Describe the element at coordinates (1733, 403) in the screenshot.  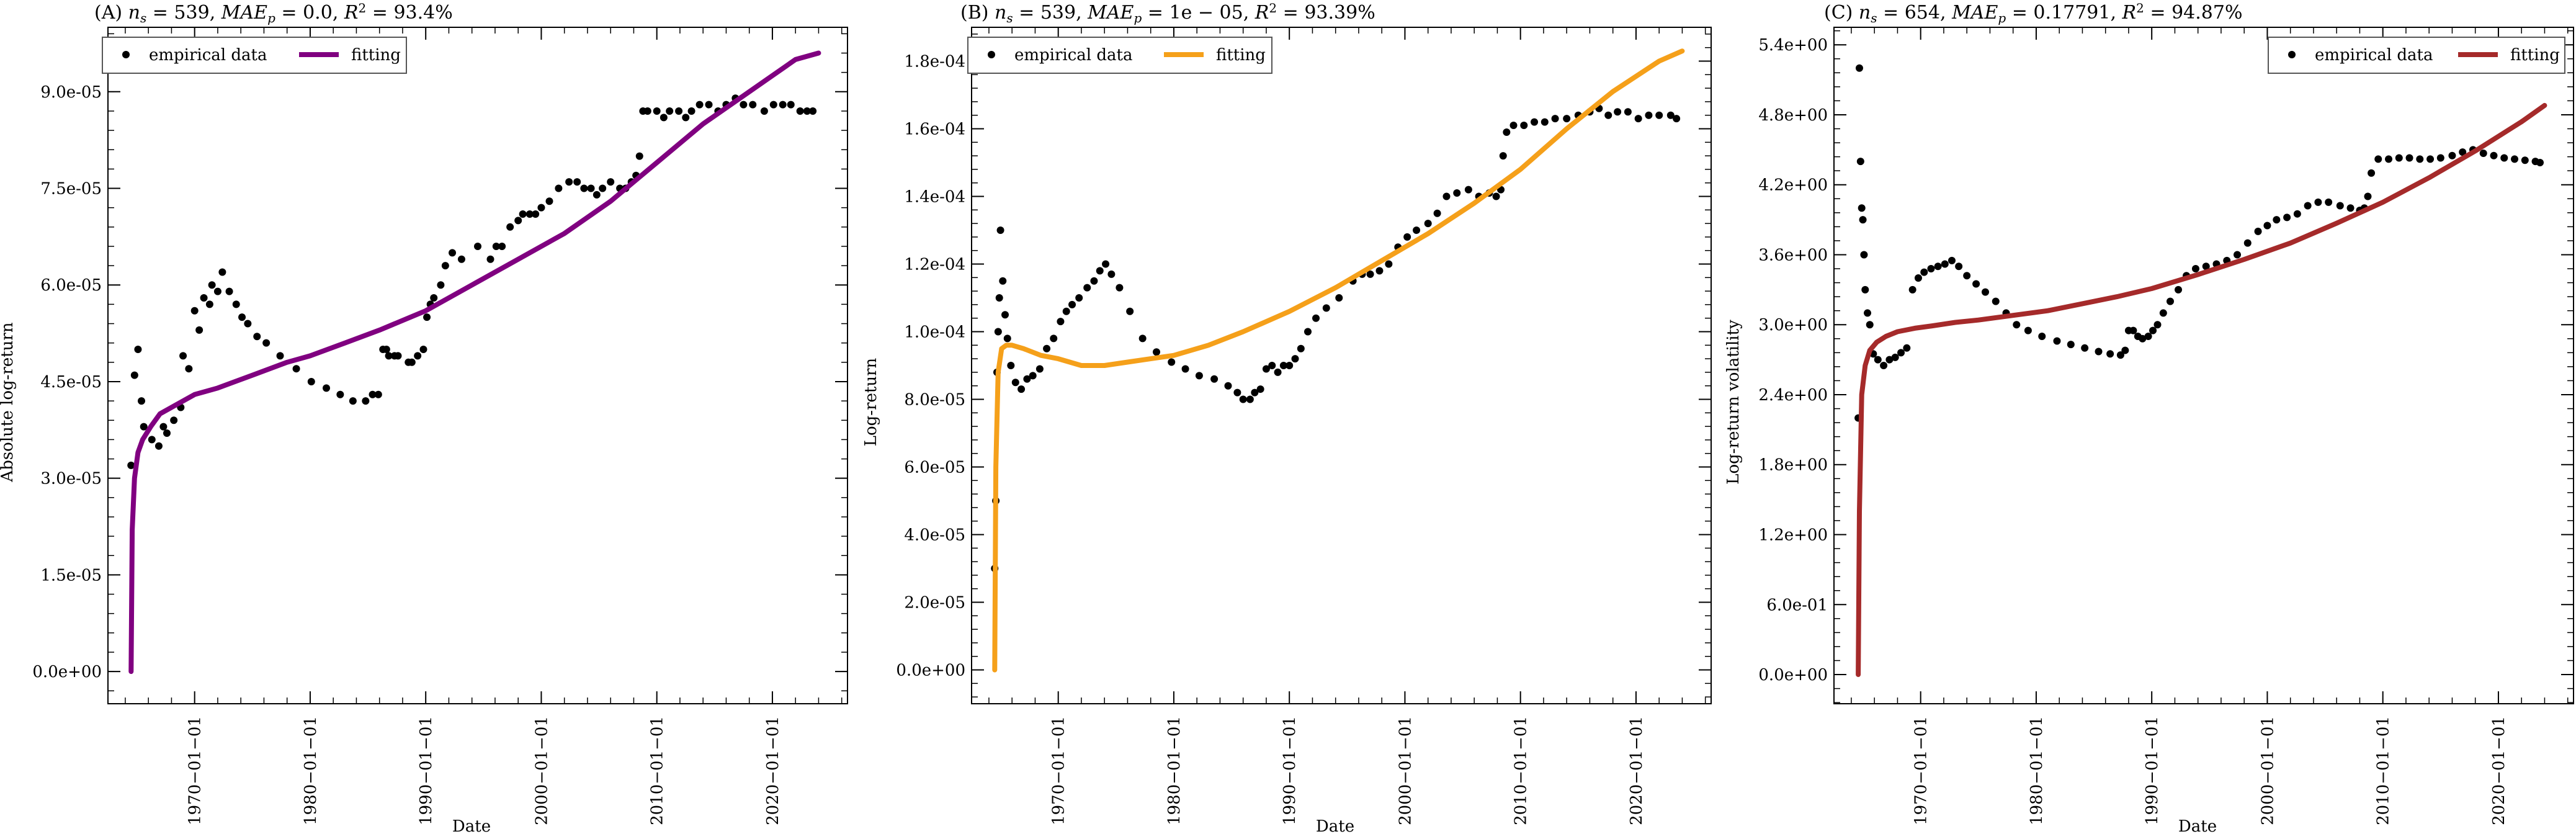
I see `y-axis-label-c: Log-return volatility` at that location.